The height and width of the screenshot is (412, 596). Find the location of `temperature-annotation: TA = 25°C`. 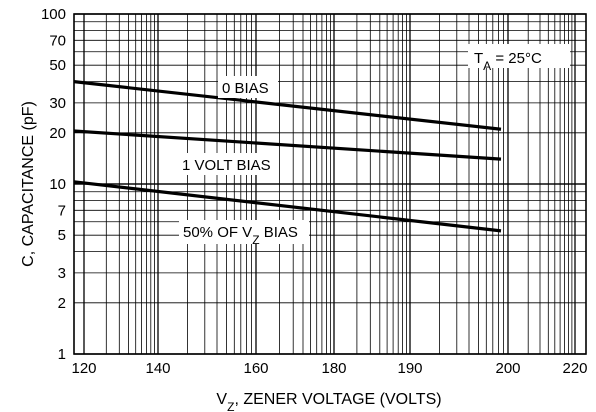

temperature-annotation: TA = 25°C is located at coordinates (508, 61).